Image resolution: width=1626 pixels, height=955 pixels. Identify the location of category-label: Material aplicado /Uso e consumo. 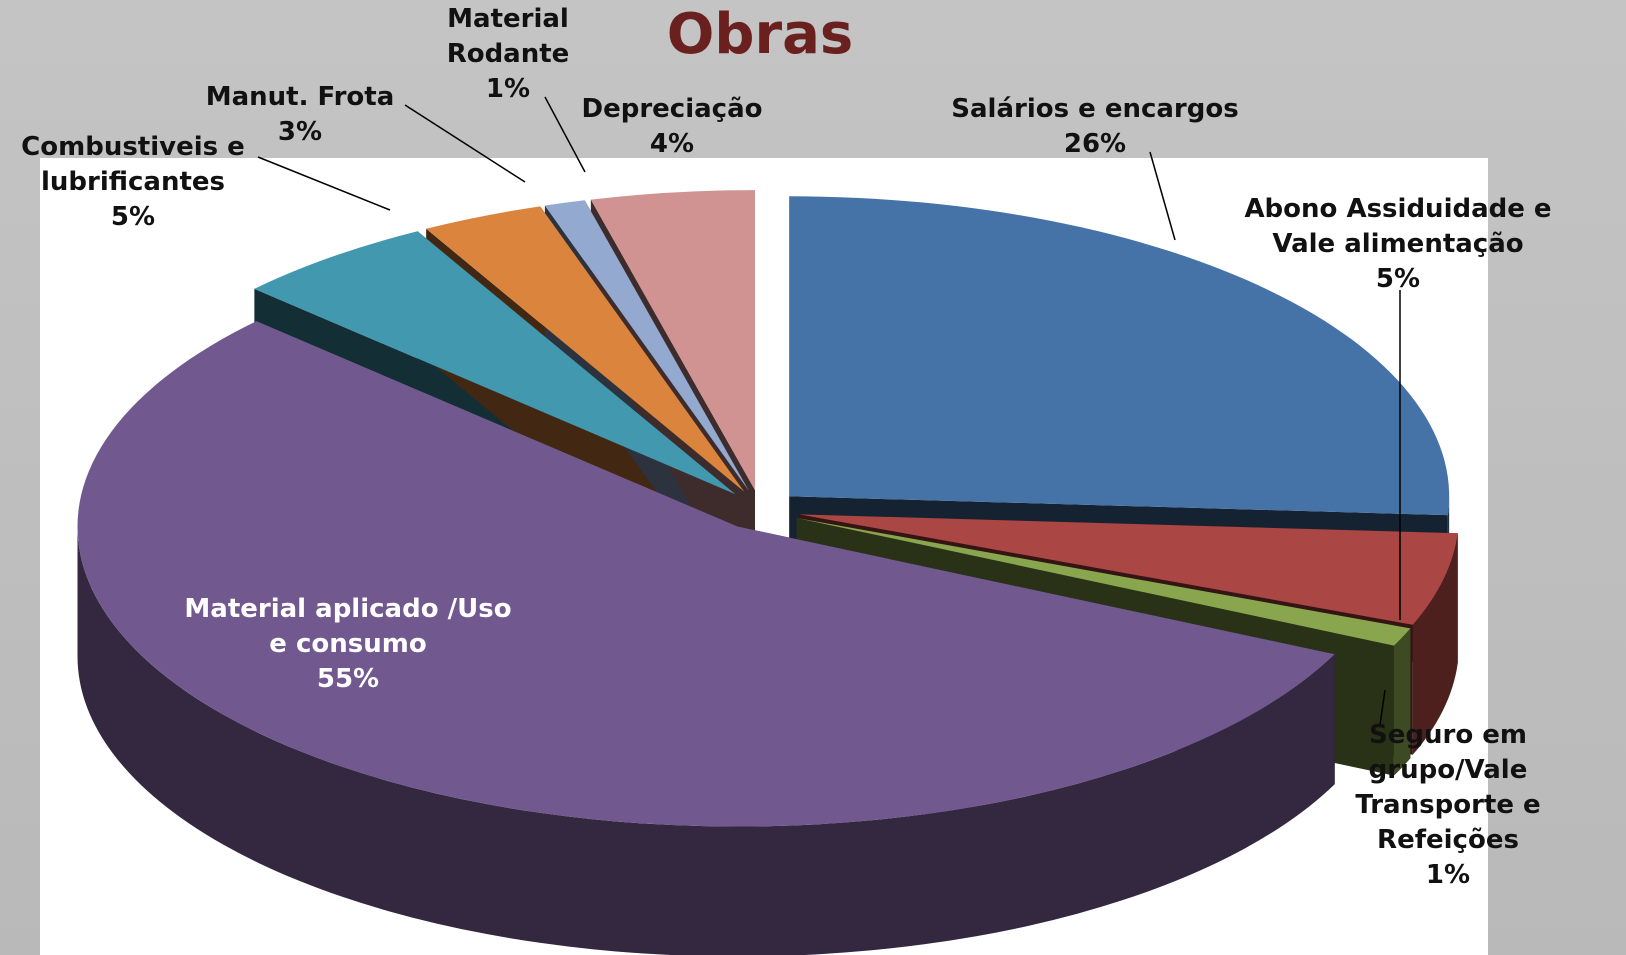
(348, 626).